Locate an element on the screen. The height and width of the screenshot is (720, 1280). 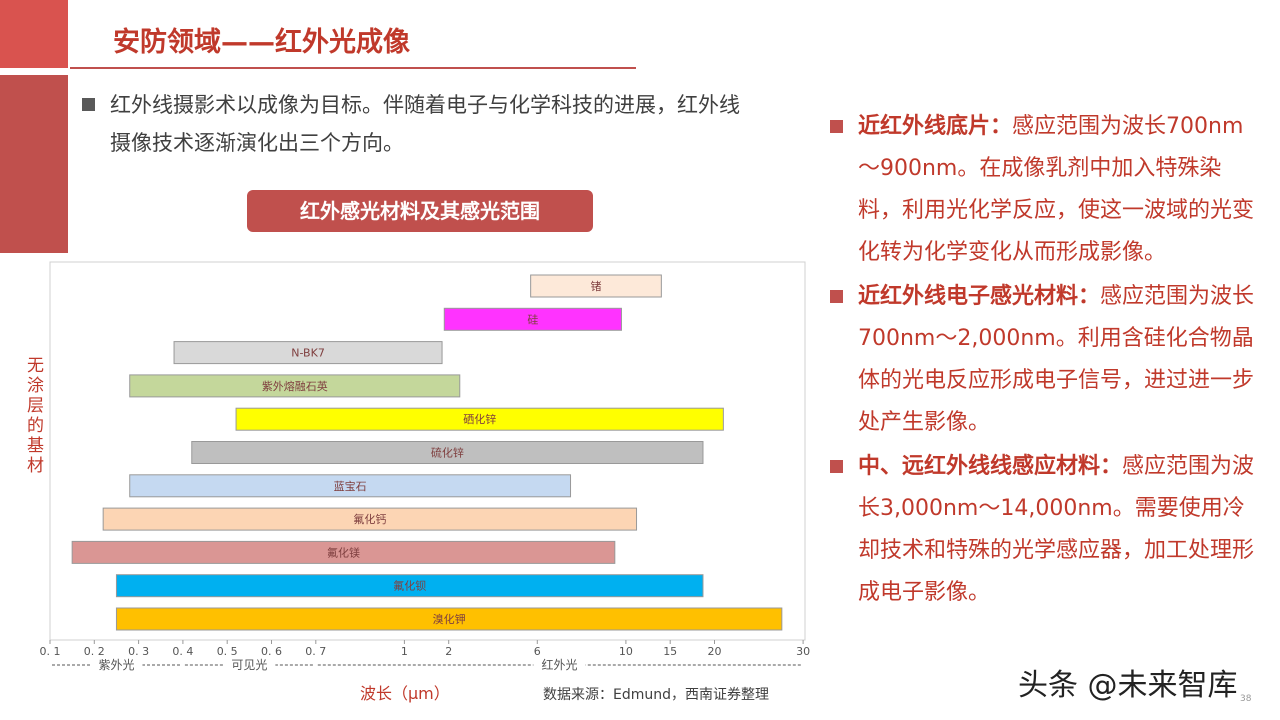
title: 安防领域——红外光成像 is located at coordinates (261, 42).